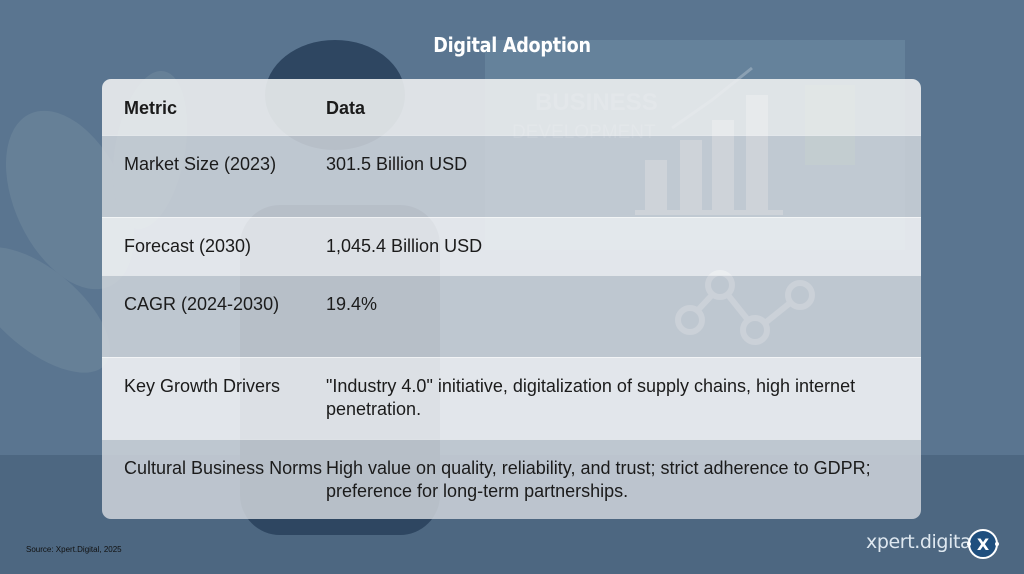 The width and height of the screenshot is (1024, 574). What do you see at coordinates (511, 107) in the screenshot?
I see `table-header-row: Metric Data` at bounding box center [511, 107].